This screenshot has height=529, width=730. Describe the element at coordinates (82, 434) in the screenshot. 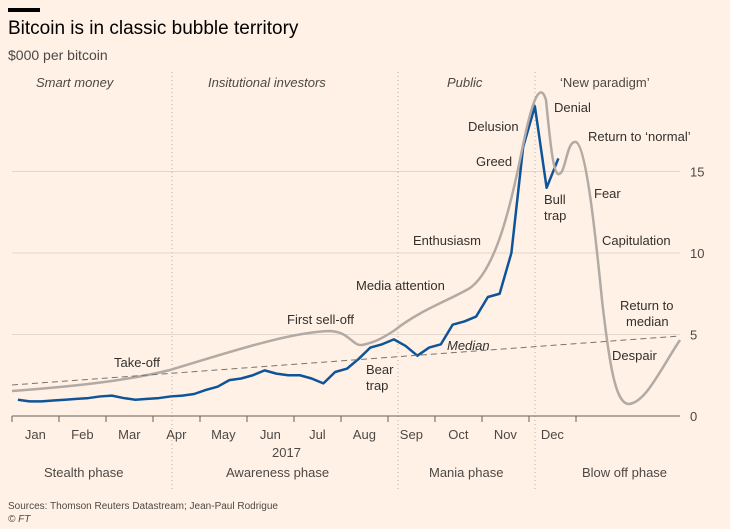

I see `x-tick-label: Feb` at that location.